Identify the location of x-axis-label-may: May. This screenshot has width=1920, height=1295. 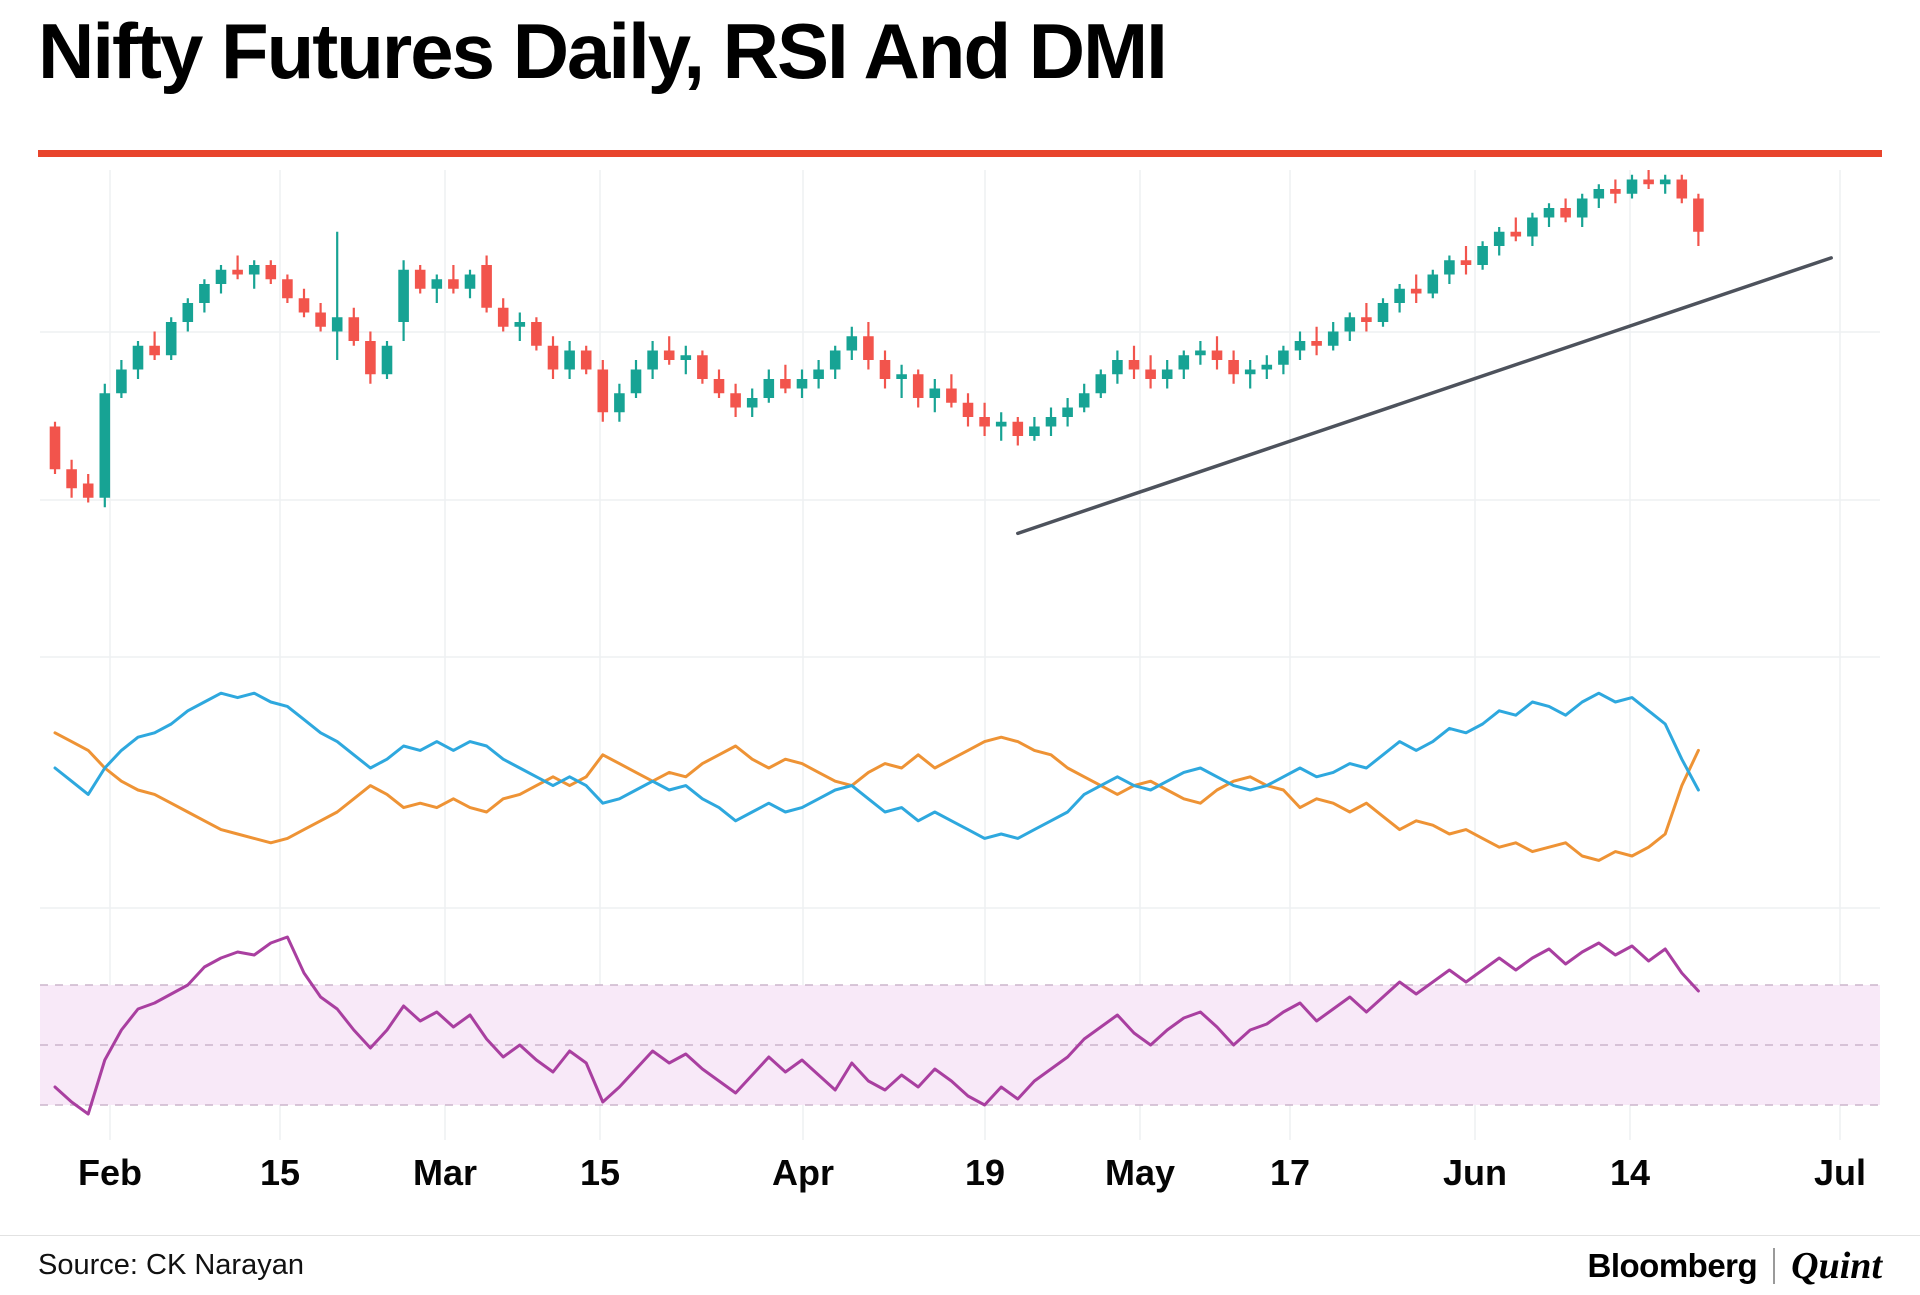
(1140, 1172).